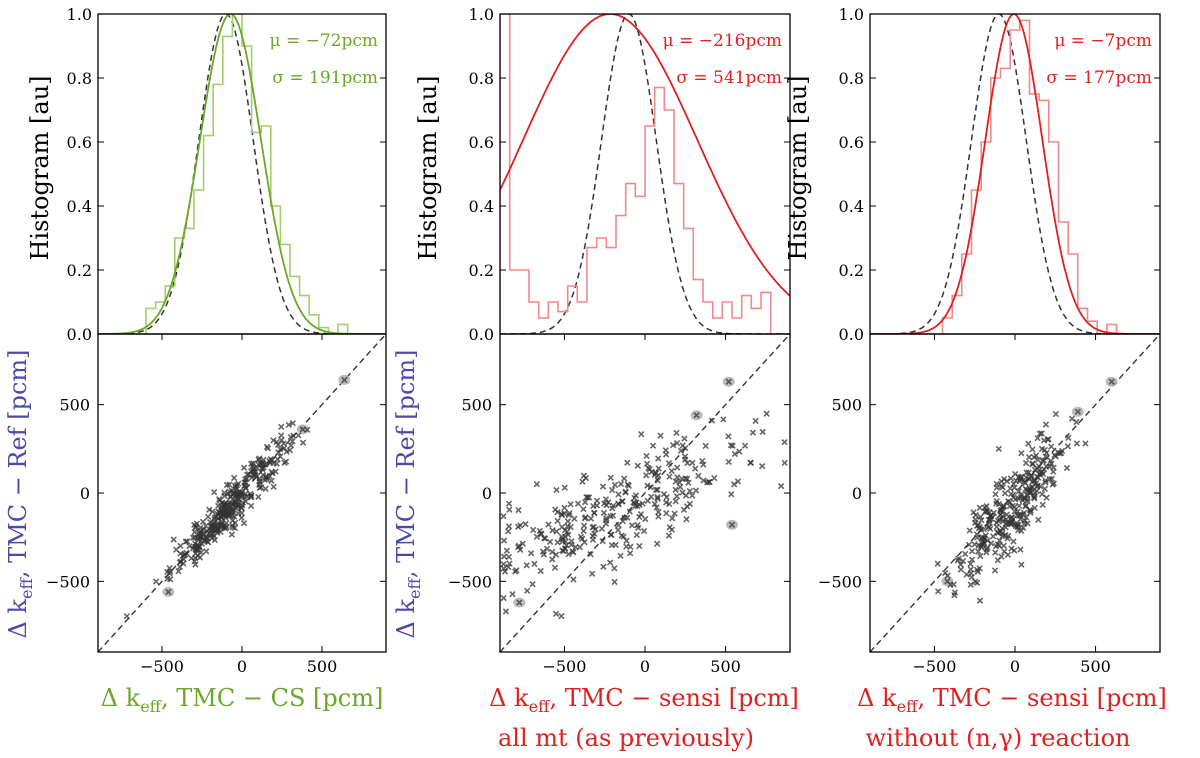 Image resolution: width=1200 pixels, height=758 pixels. What do you see at coordinates (20, 493) in the screenshot?
I see `svg-text: Δ keff, TMC − Ref [pcm]` at bounding box center [20, 493].